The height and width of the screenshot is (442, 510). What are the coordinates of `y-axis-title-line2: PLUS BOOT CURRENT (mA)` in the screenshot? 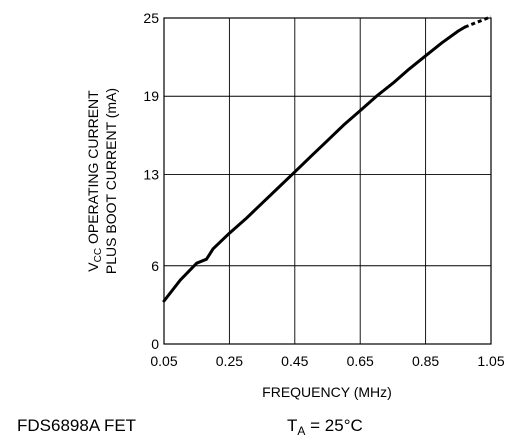 It's located at (111, 181).